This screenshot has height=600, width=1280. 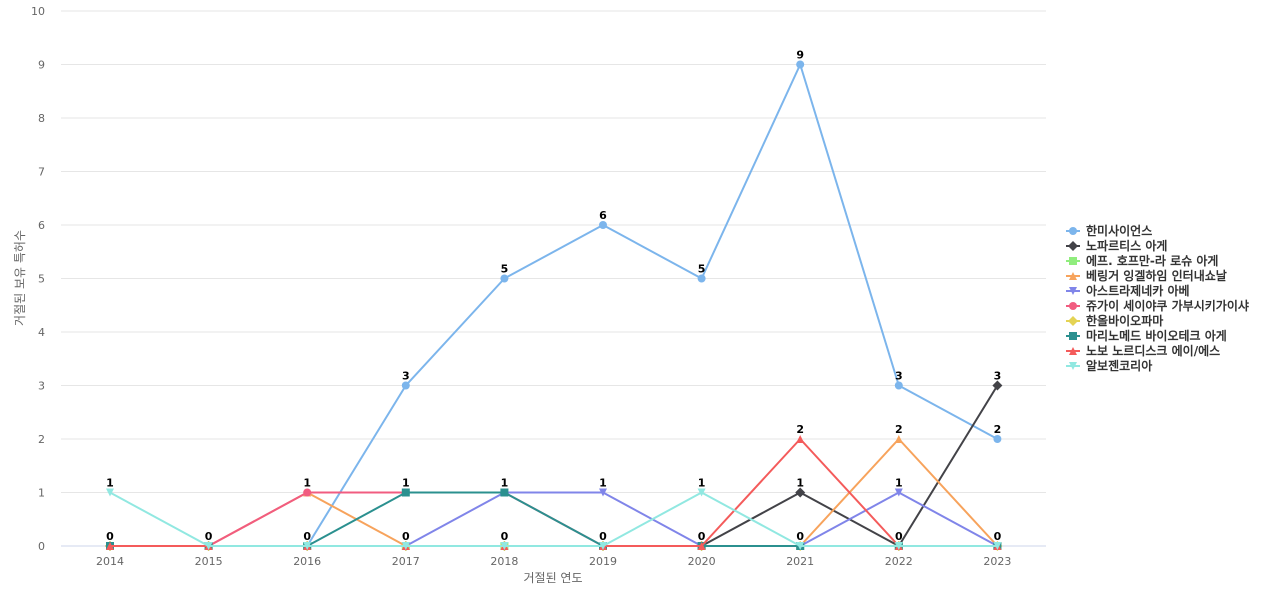 I want to click on legend-item: 한미사이언스, so click(x=1109, y=230).